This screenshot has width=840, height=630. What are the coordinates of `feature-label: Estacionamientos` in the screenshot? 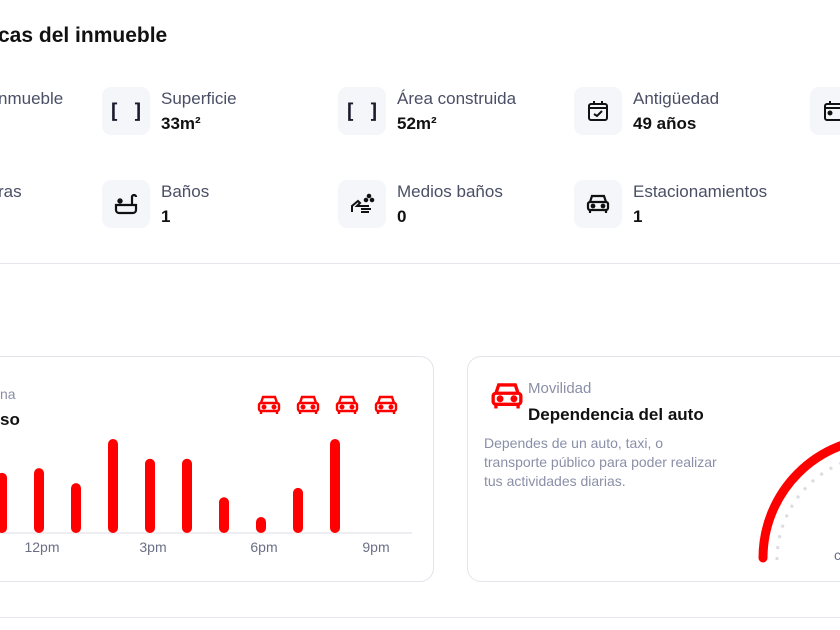 It's located at (700, 191).